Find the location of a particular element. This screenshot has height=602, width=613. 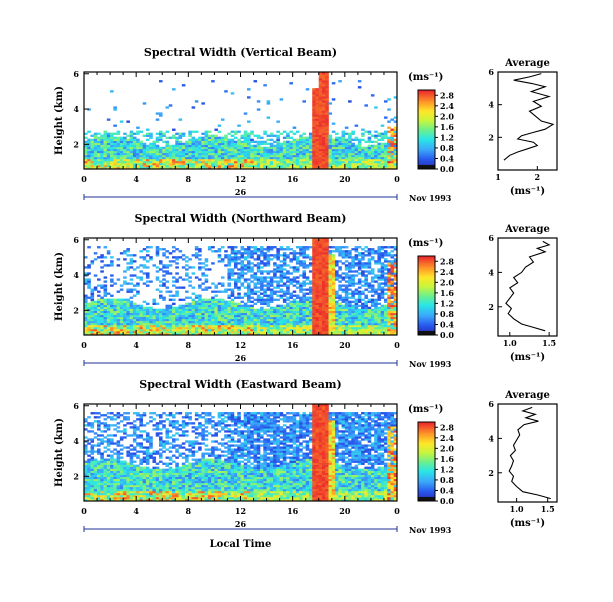

panel-title: Spectral Width (Northward Beam) is located at coordinates (241, 218).